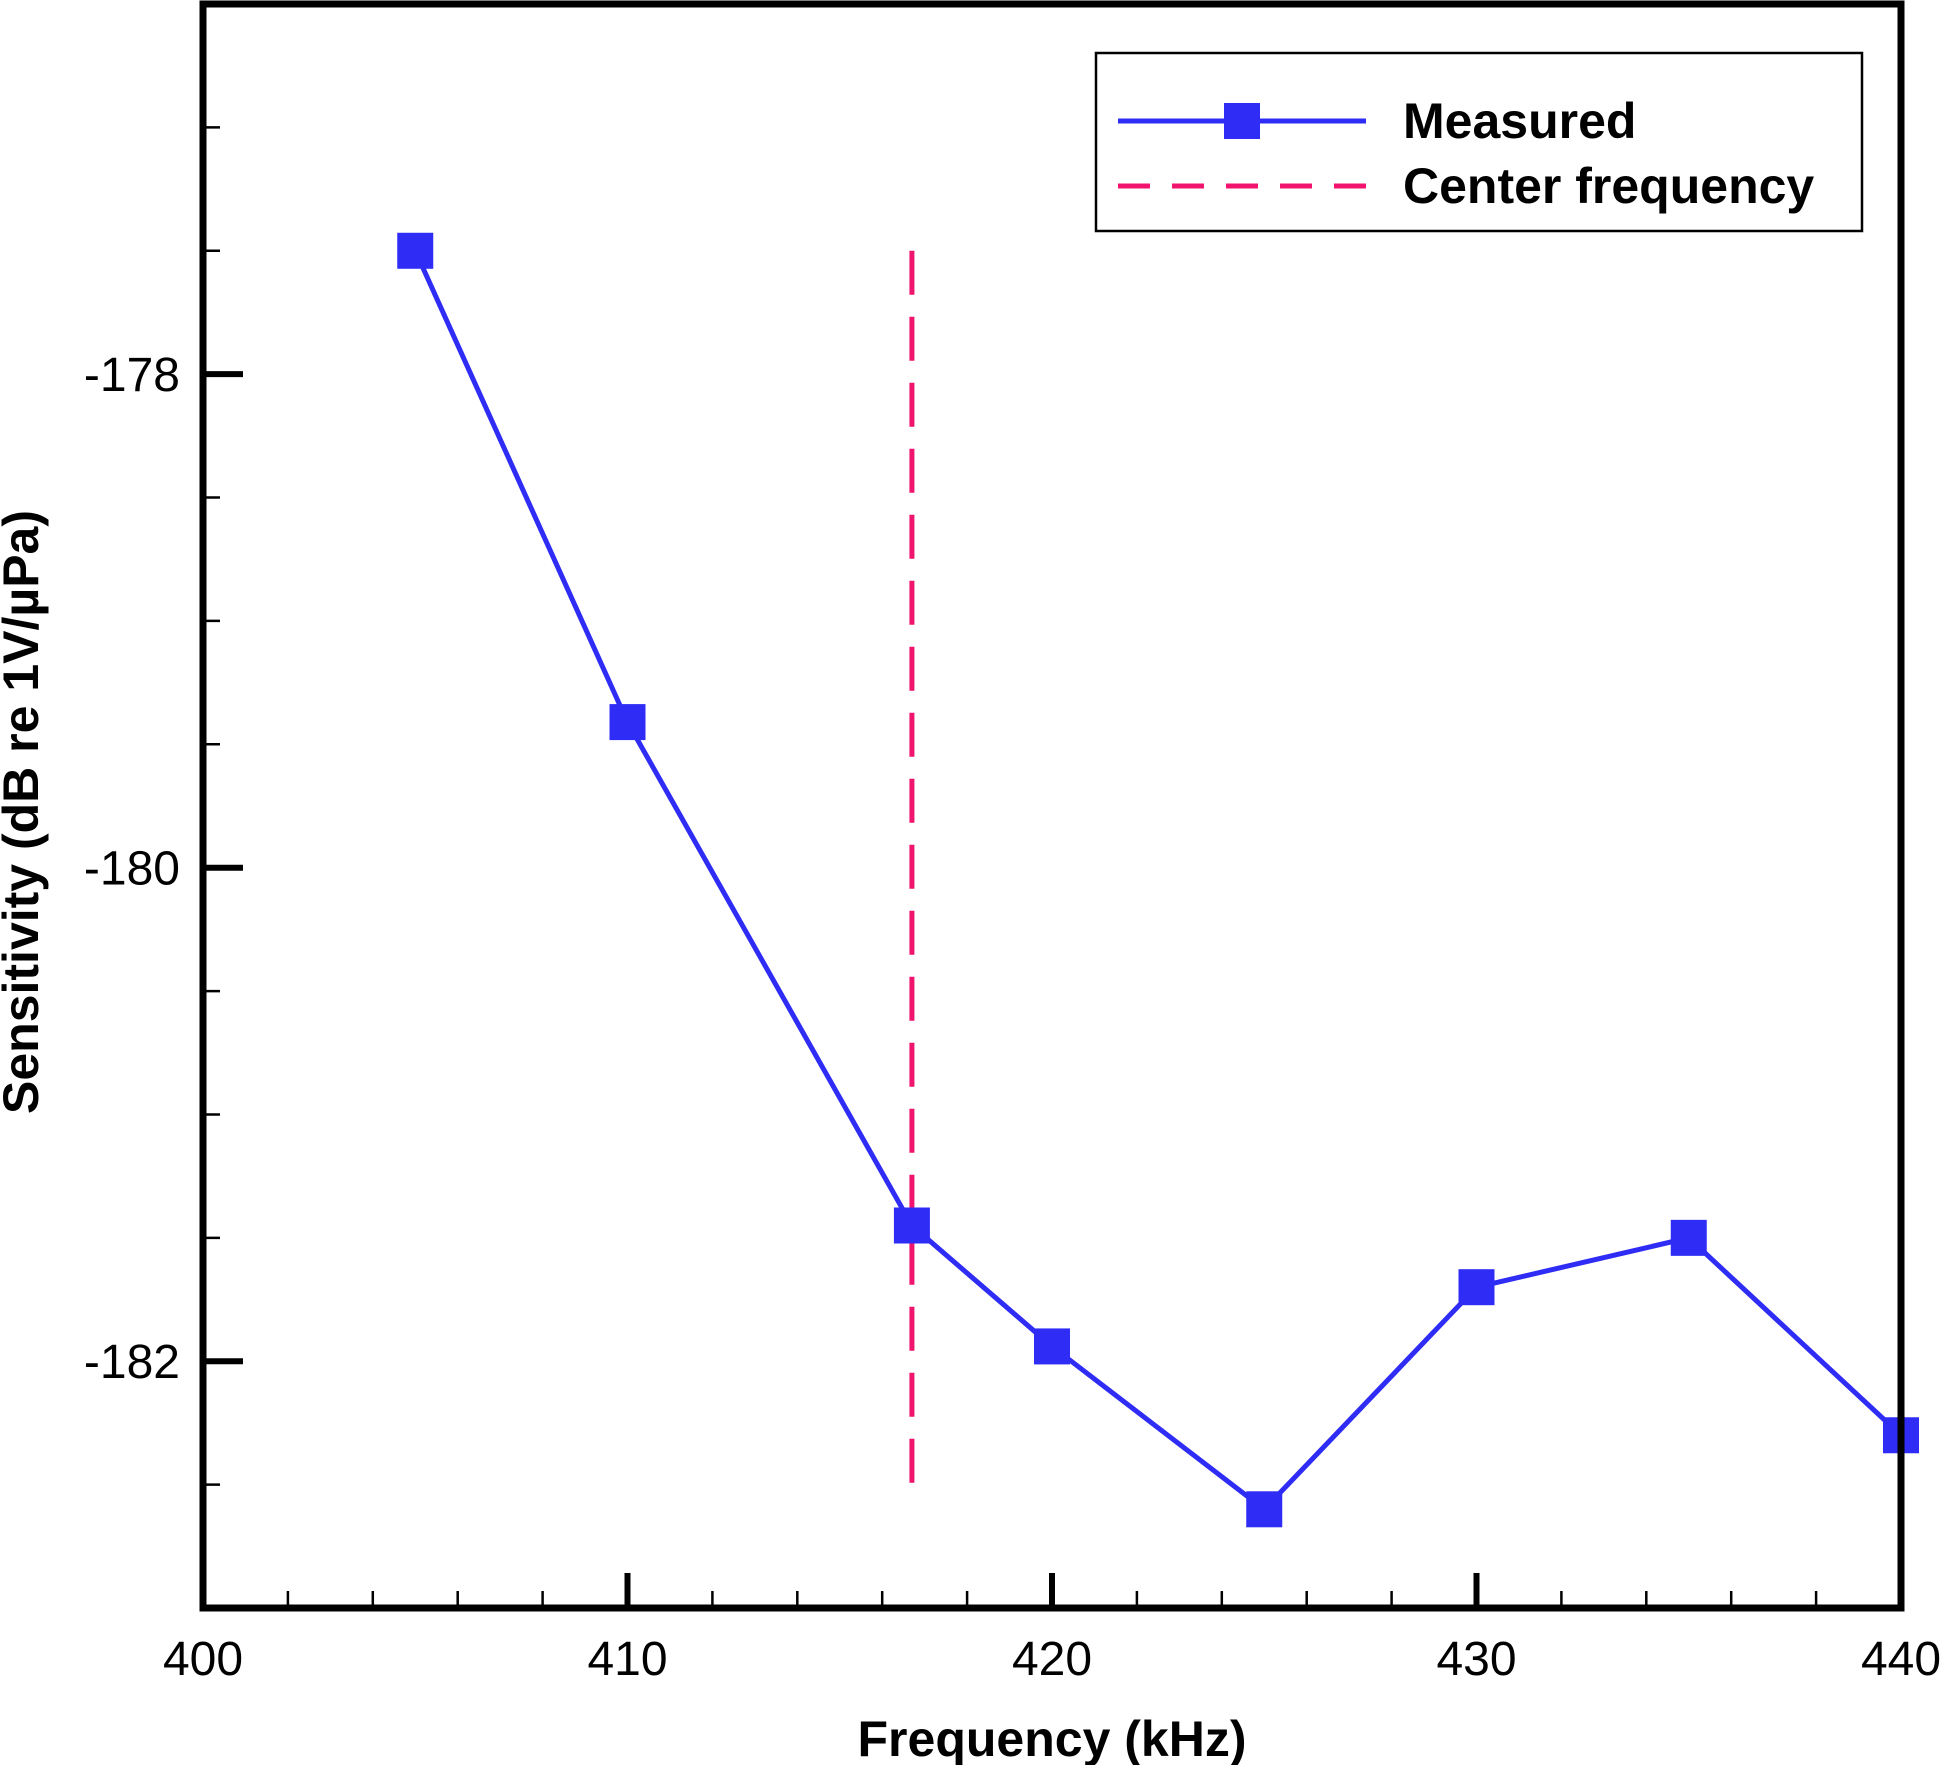  I want to click on y-tick-label: -182, so click(132, 1362).